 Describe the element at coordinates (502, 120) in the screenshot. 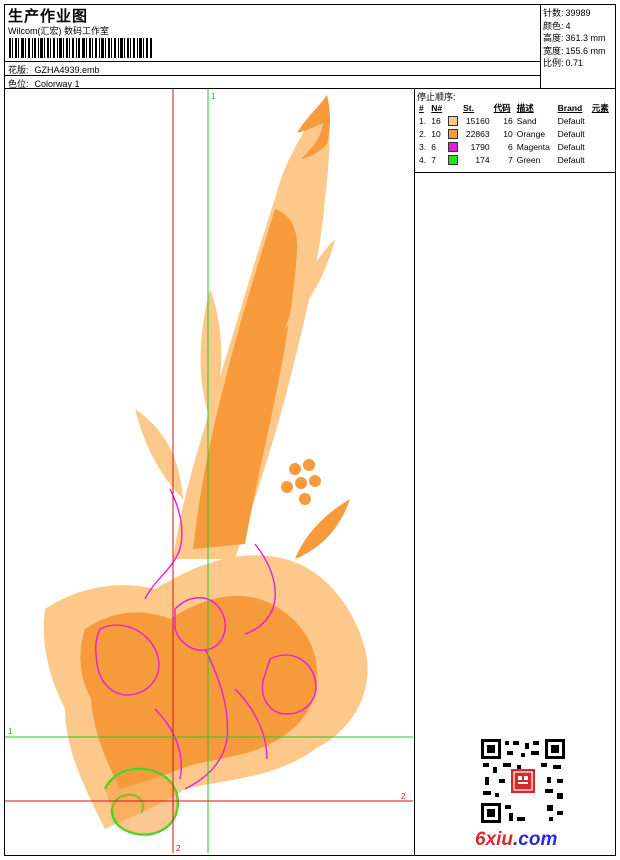

I see `table-row: 1. 16 15160 16 Sand Default` at that location.